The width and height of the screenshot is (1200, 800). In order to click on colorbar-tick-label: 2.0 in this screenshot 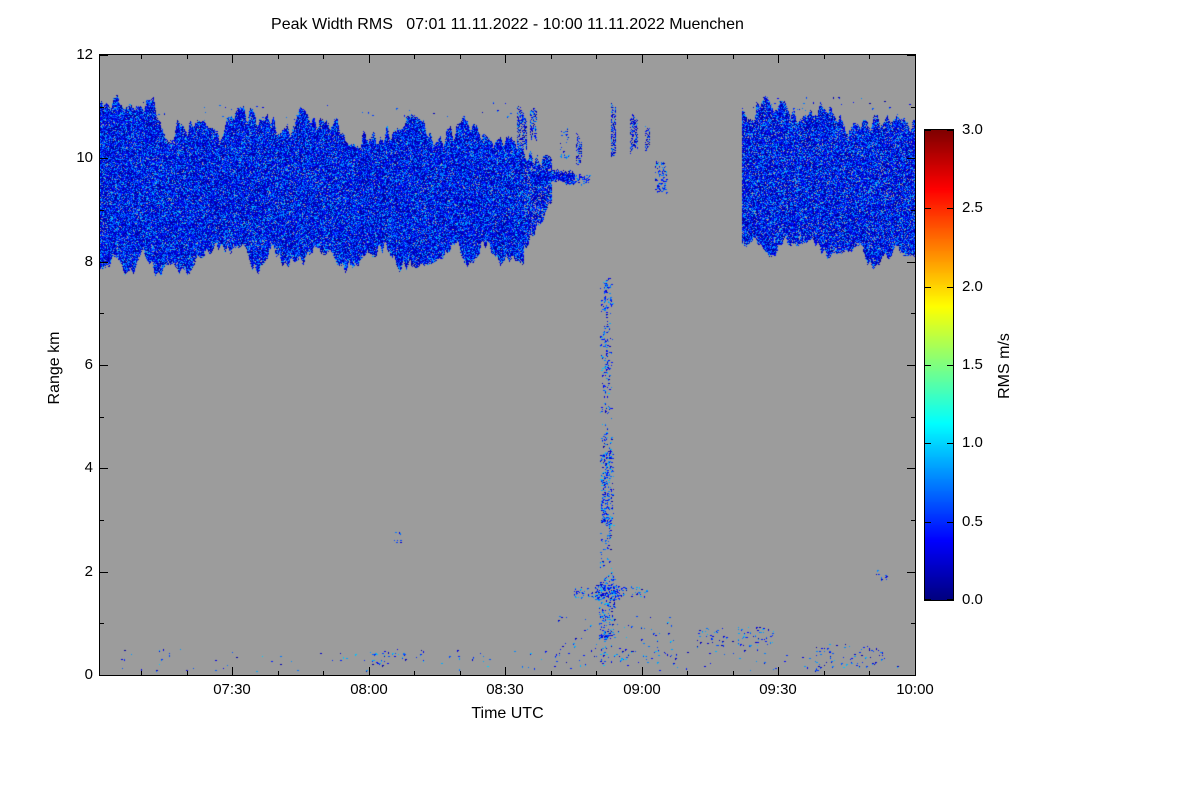, I will do `click(972, 286)`.